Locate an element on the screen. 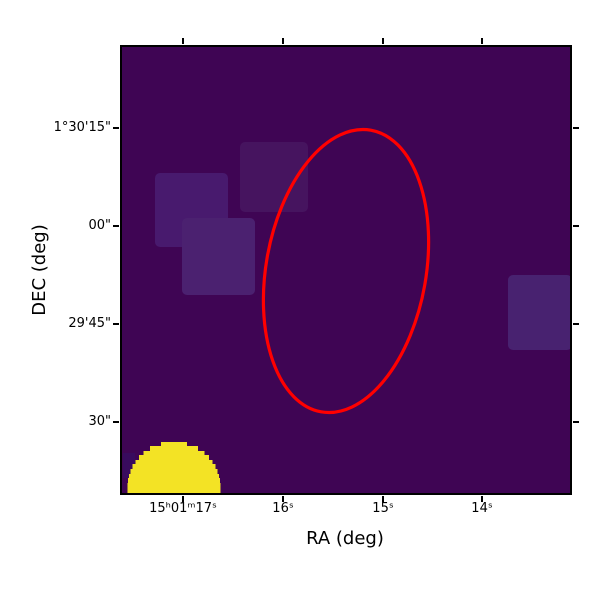 This screenshot has height=600, width=600. y-tick-label-3: 29'45" is located at coordinates (89, 323).